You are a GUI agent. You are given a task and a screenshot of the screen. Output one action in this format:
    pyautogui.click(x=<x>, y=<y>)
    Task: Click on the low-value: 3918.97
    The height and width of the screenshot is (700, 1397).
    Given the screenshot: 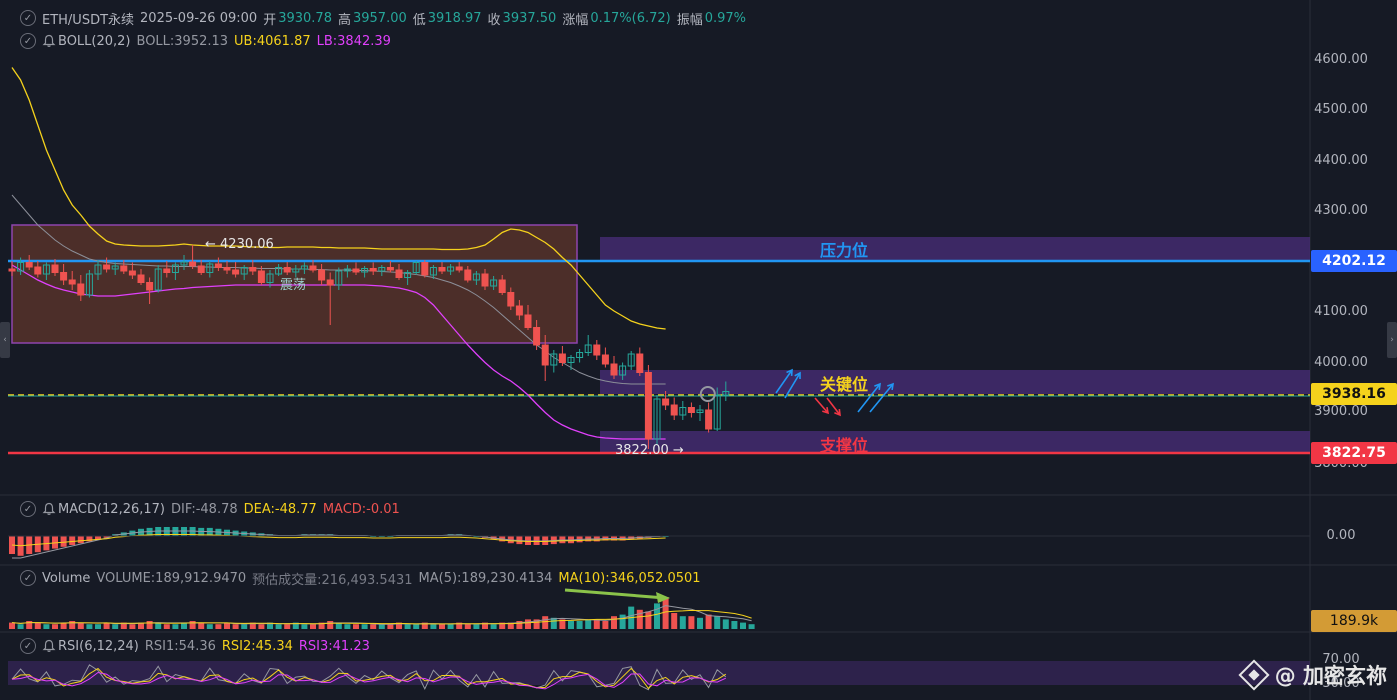 What is the action you would take?
    pyautogui.click(x=454, y=18)
    